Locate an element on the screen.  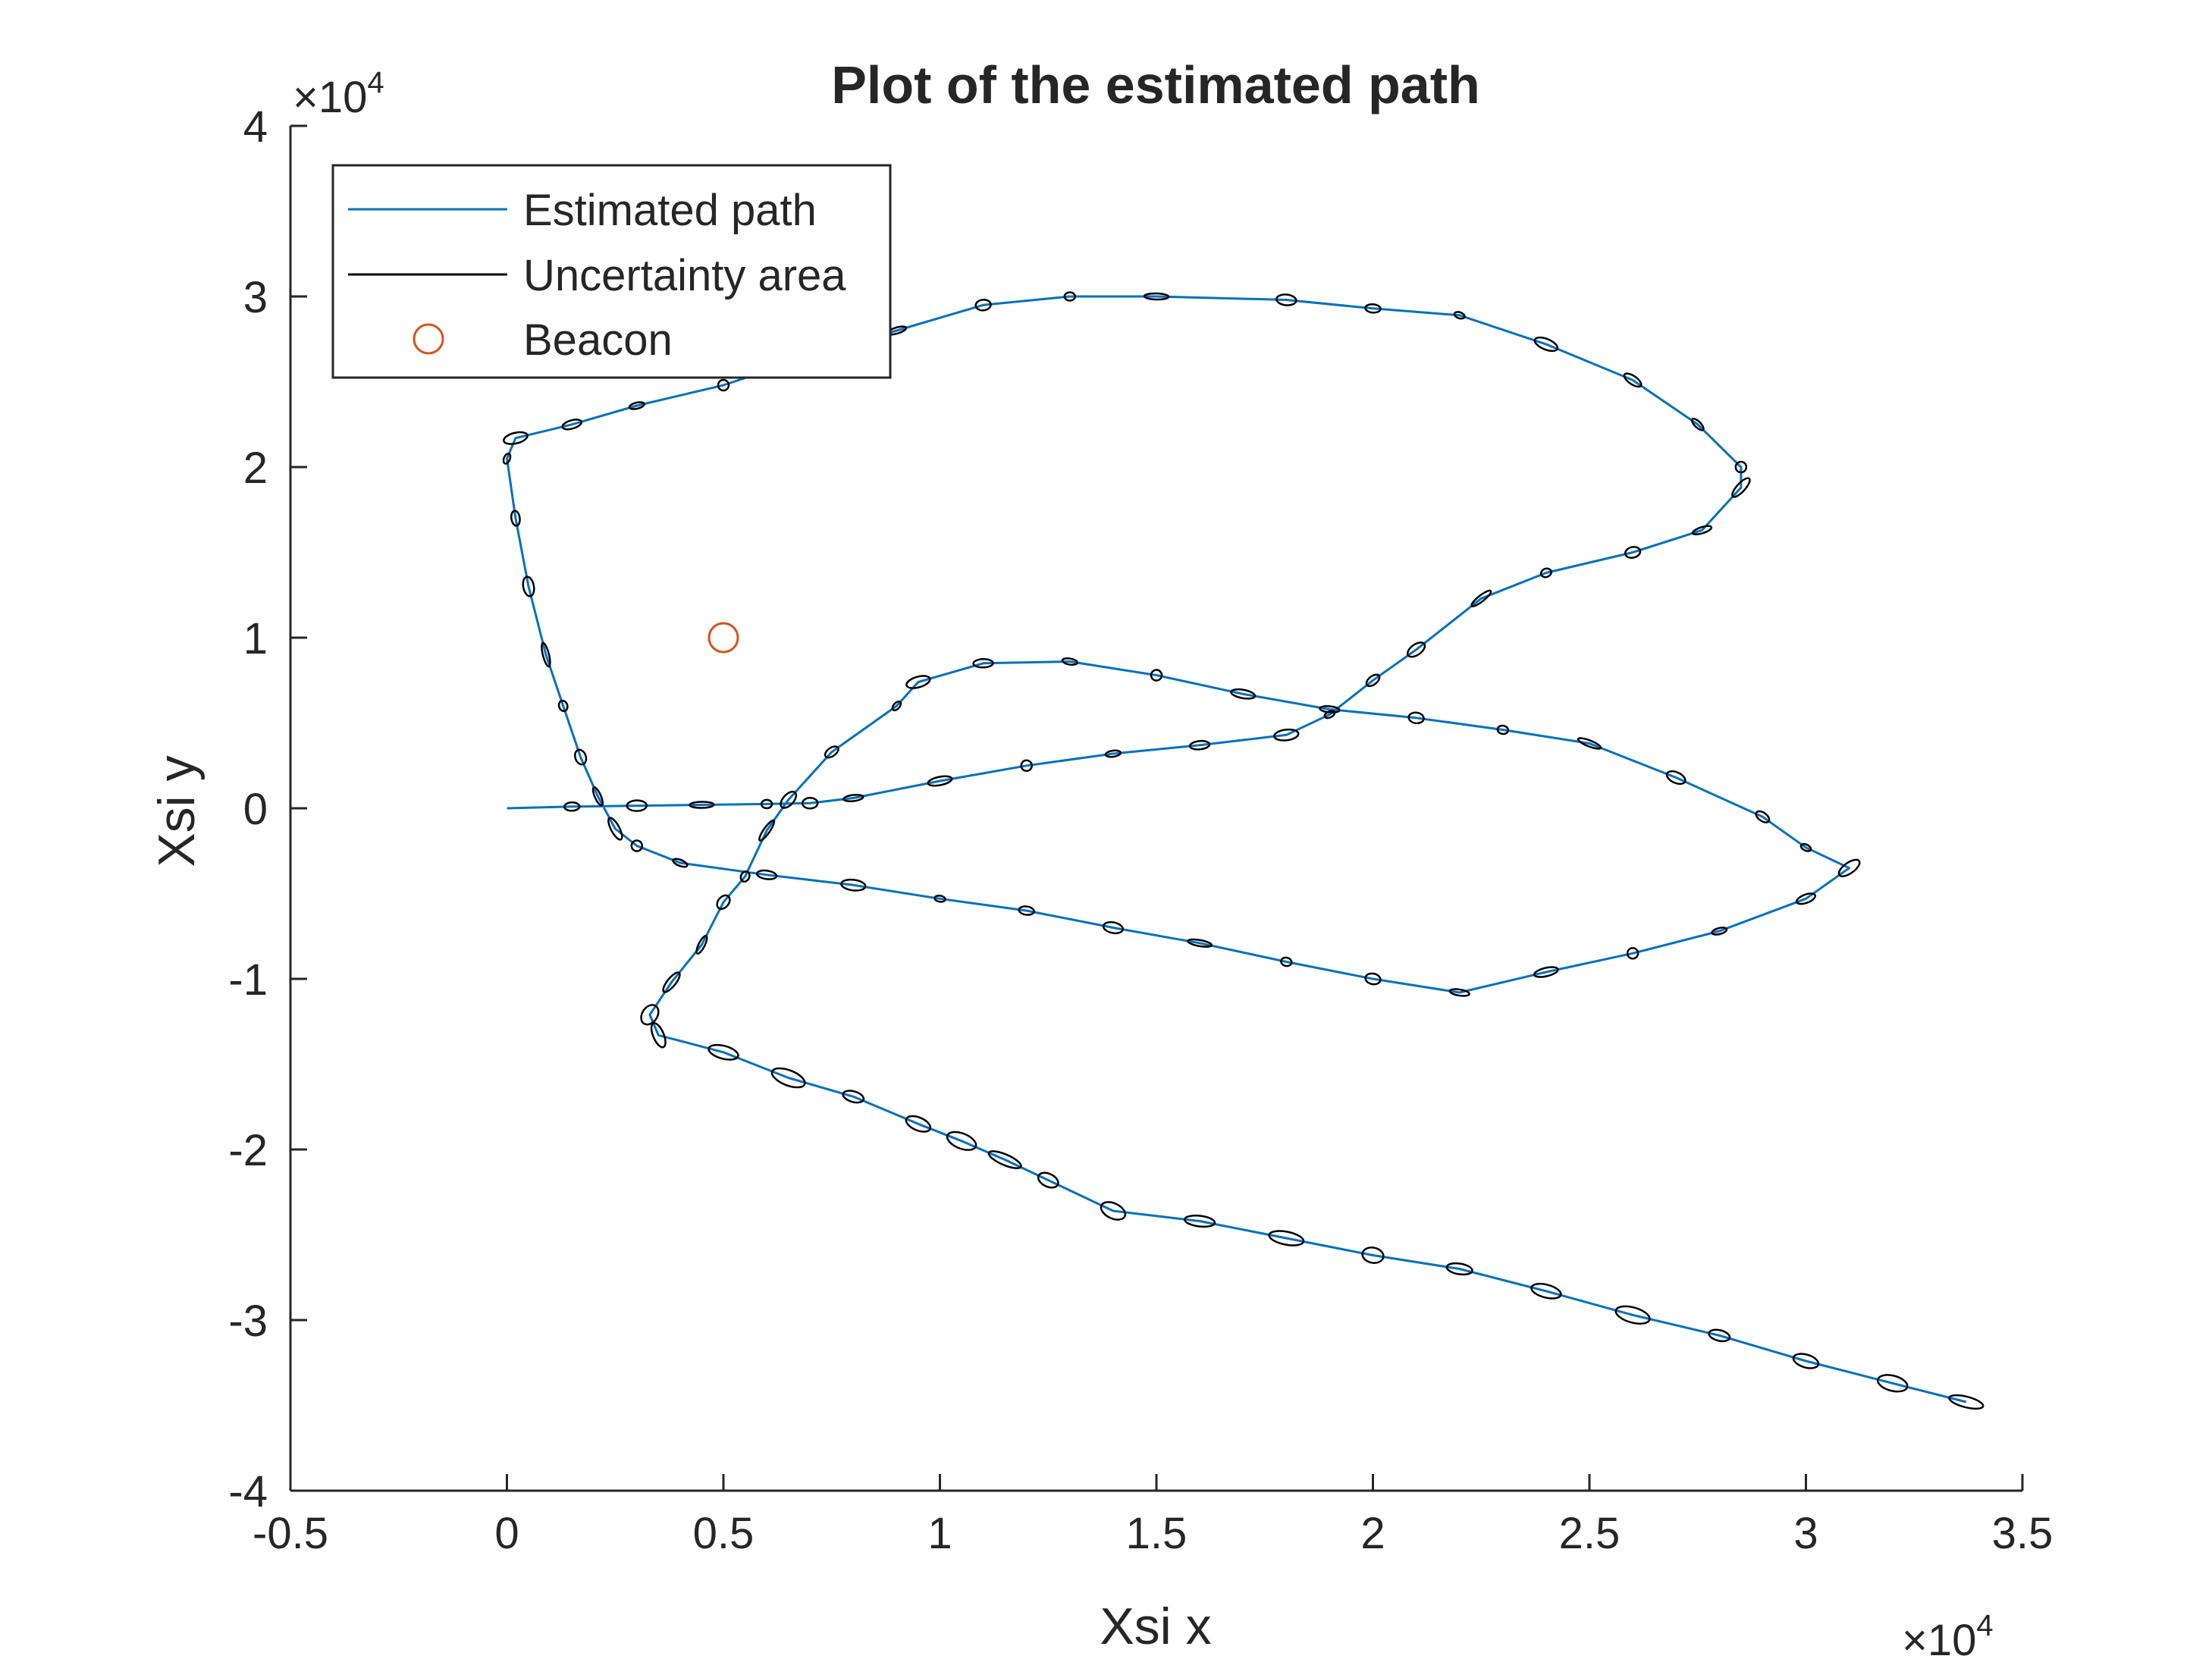
y-tick-label: -1 is located at coordinates (248, 980).